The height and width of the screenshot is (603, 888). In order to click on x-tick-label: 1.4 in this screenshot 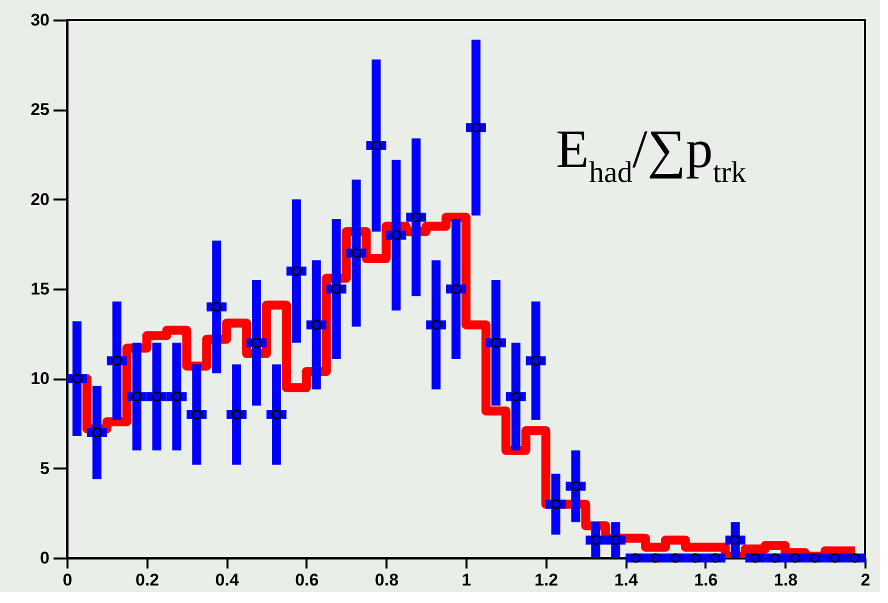, I will do `click(626, 580)`.